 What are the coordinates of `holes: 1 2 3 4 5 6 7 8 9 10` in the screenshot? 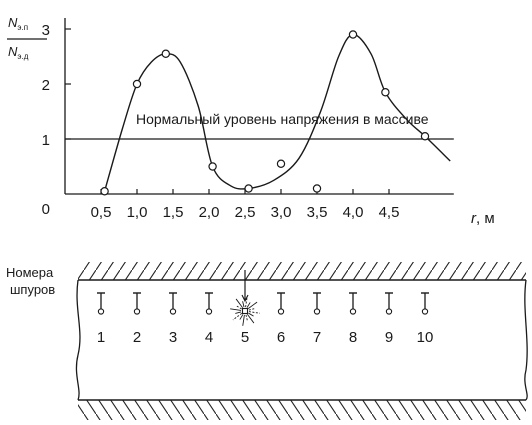 It's located at (265, 319).